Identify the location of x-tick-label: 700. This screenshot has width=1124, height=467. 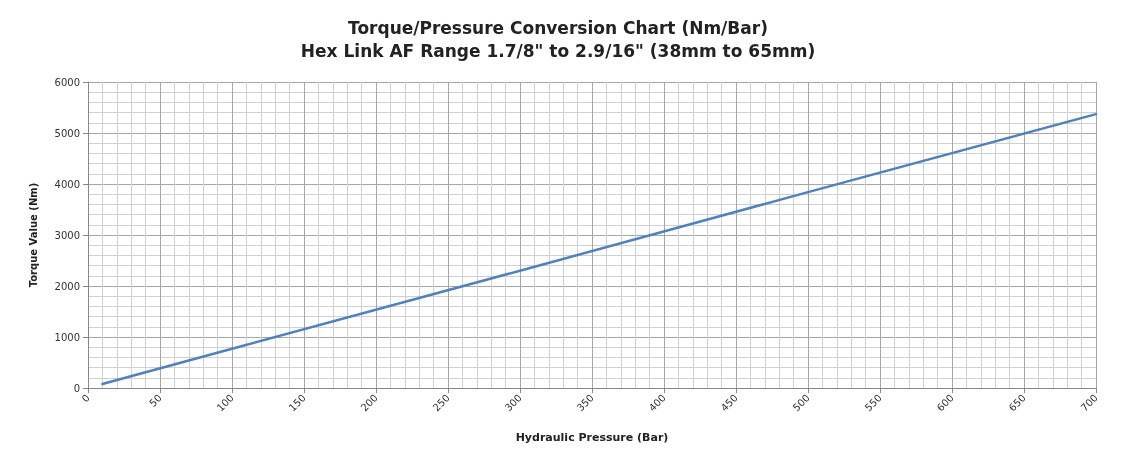
(1089, 403).